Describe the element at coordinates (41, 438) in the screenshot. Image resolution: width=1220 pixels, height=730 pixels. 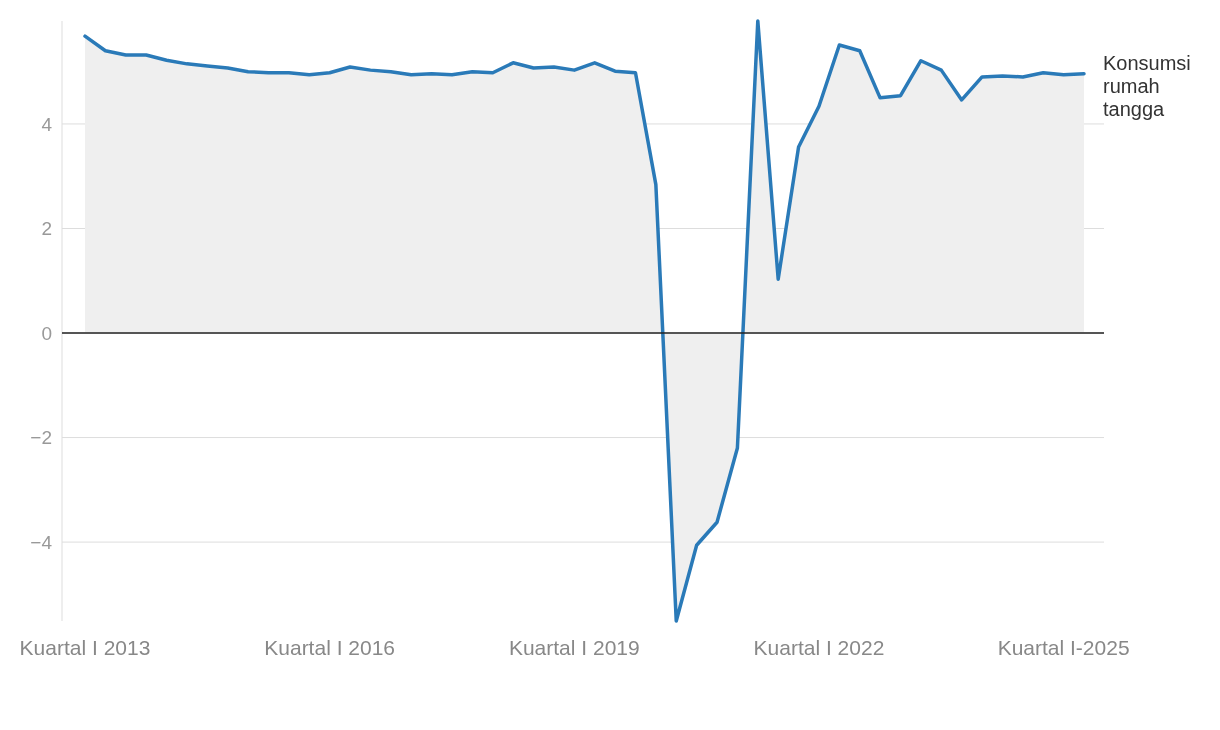
I see `y-tick-label: −2` at that location.